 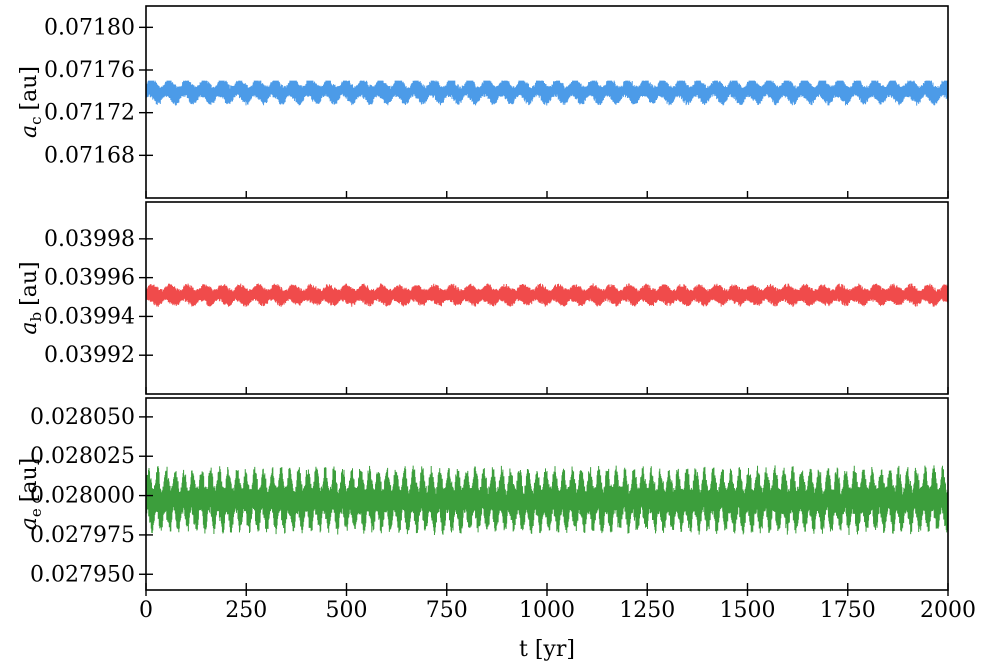 I want to click on x-tick-label: 1000, so click(x=547, y=610).